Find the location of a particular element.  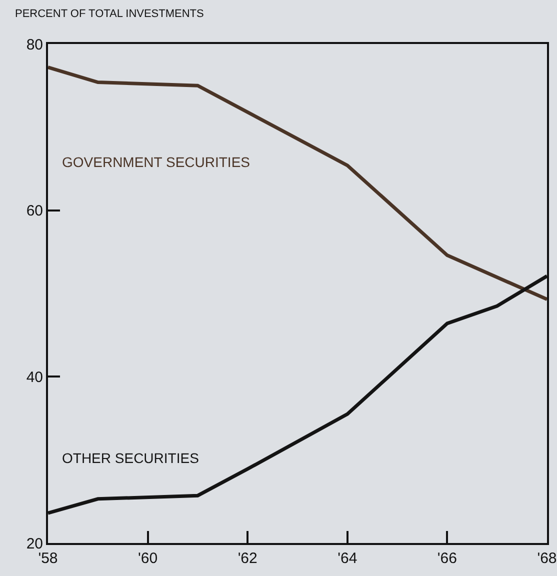

series-label: OTHER SECURITIES is located at coordinates (130, 458).